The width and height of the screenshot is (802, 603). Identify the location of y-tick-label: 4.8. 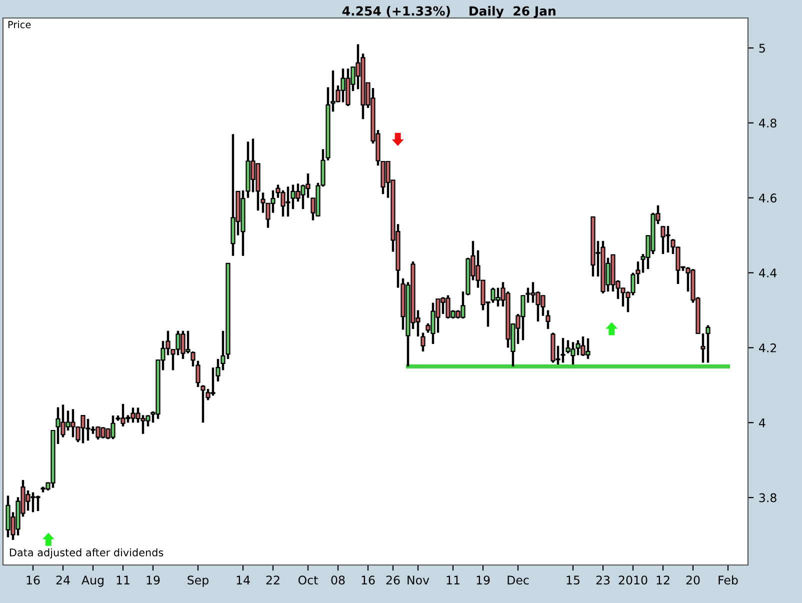
(767, 123).